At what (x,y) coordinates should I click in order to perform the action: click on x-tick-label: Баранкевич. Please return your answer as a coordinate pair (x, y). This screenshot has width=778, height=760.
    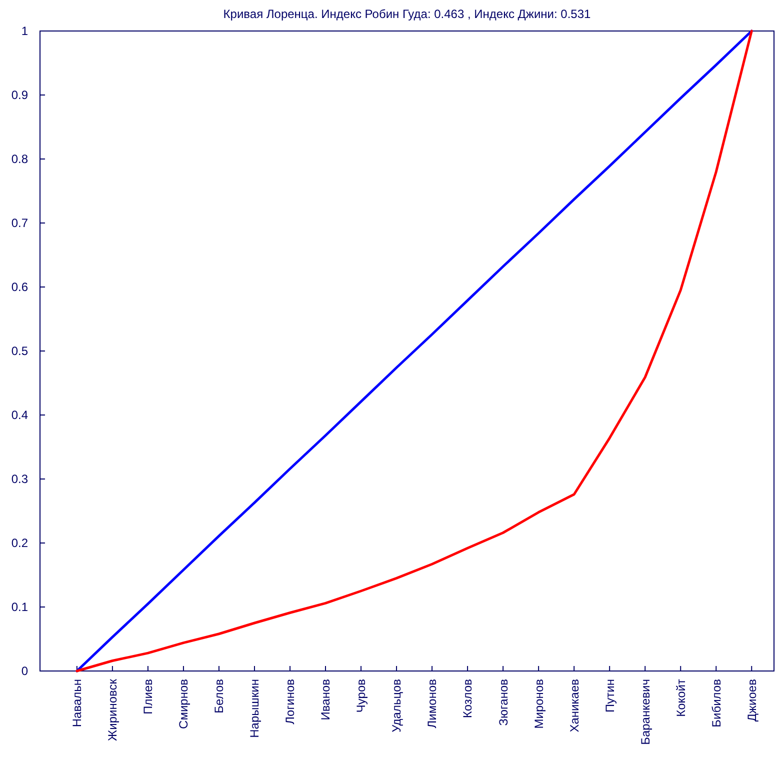
    Looking at the image, I should click on (645, 712).